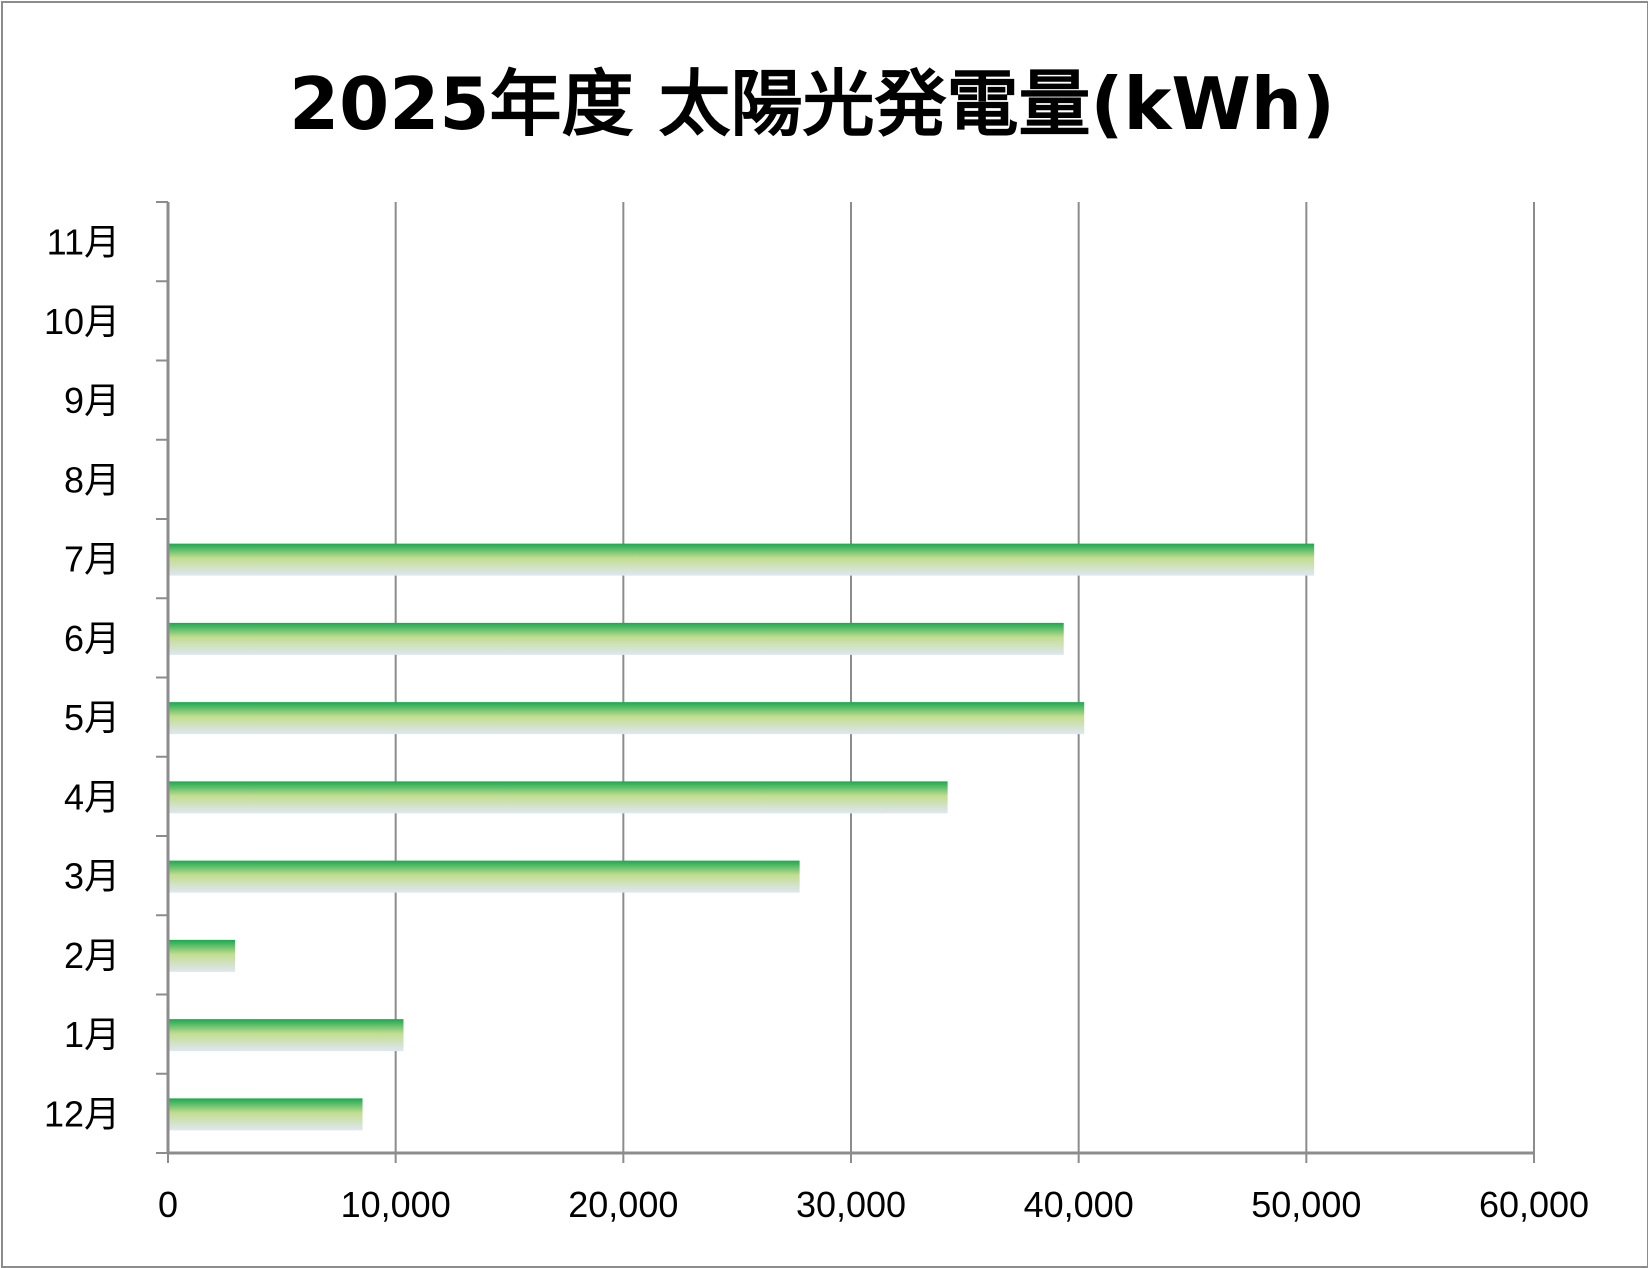 This screenshot has width=1648, height=1268. What do you see at coordinates (1079, 1204) in the screenshot?
I see `x-tick-label: 40,000` at bounding box center [1079, 1204].